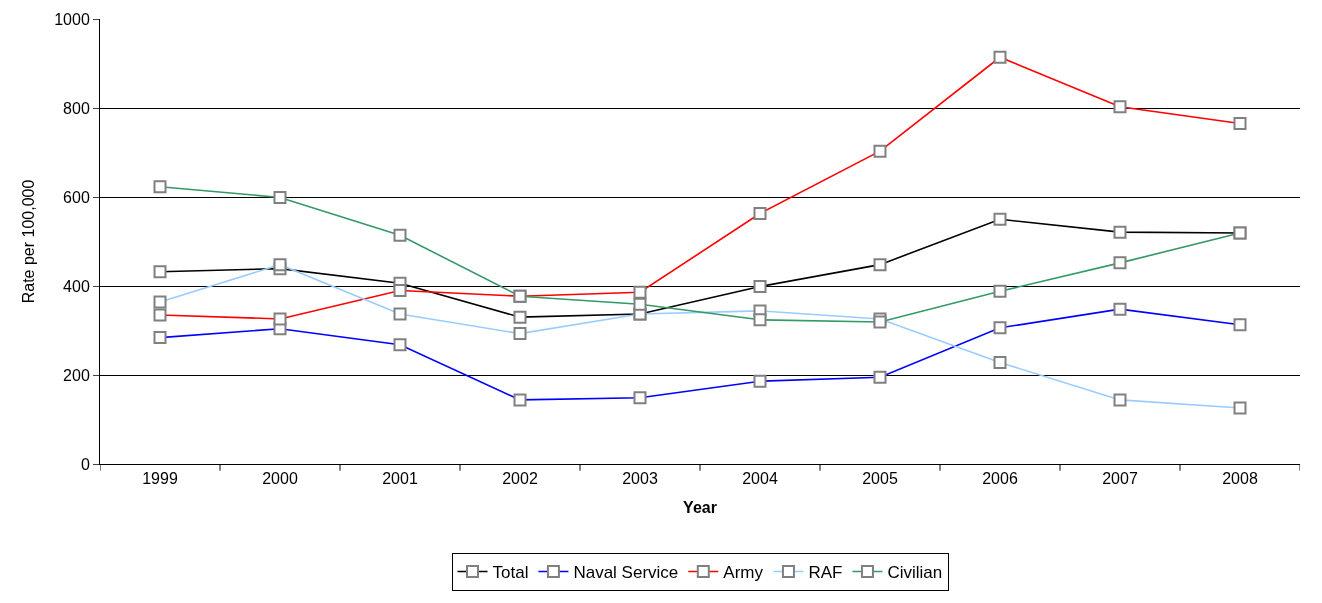 This screenshot has height=603, width=1322. I want to click on x-tick-label: 1999, so click(160, 479).